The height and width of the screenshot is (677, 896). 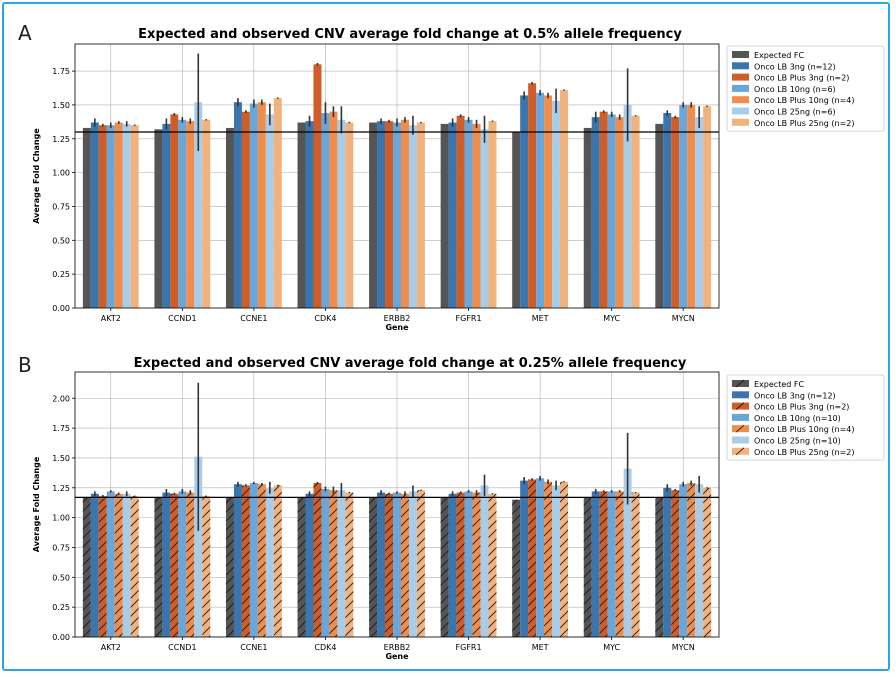 I want to click on chart-a-xlabel: Gene, so click(x=397, y=327).